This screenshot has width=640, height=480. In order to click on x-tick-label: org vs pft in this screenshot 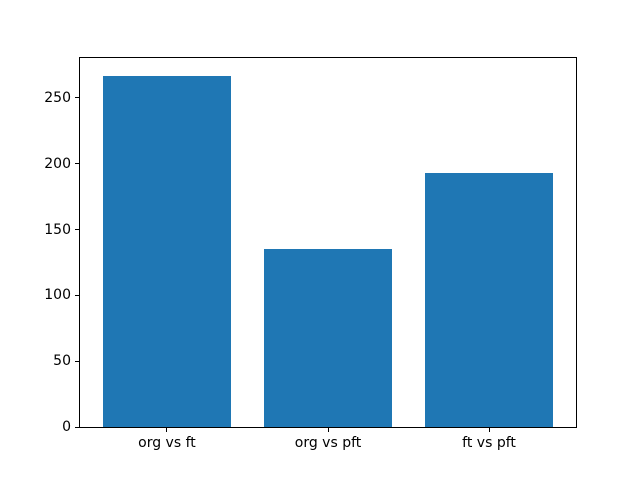, I will do `click(328, 443)`.